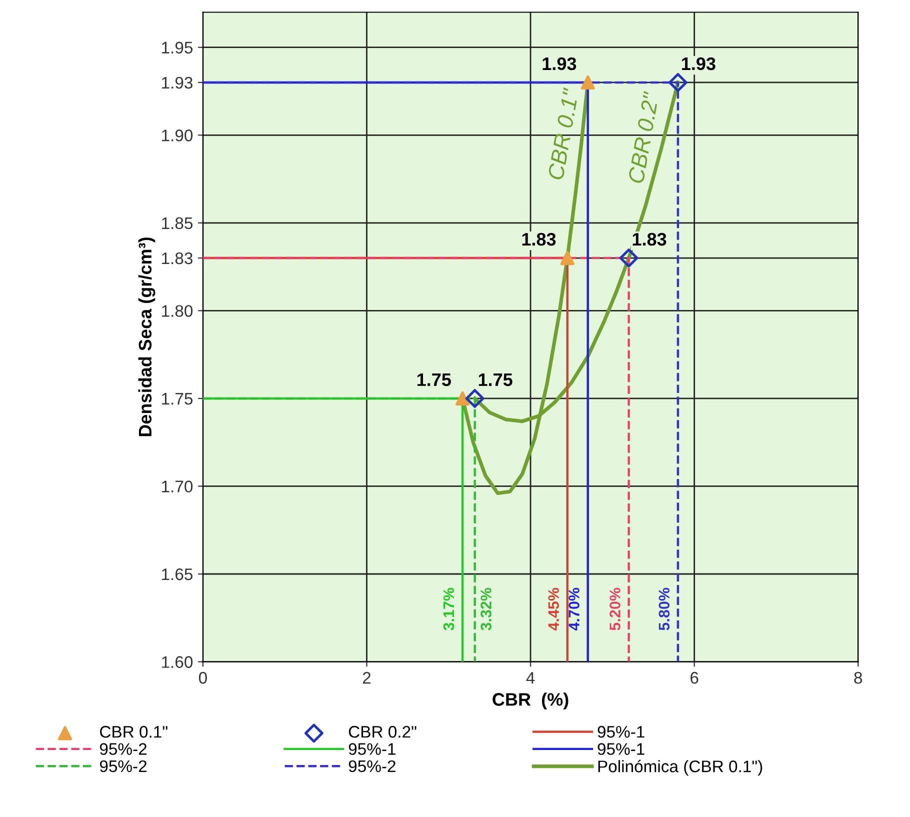  Describe the element at coordinates (177, 258) in the screenshot. I see `y-tick-label: 1.83` at that location.